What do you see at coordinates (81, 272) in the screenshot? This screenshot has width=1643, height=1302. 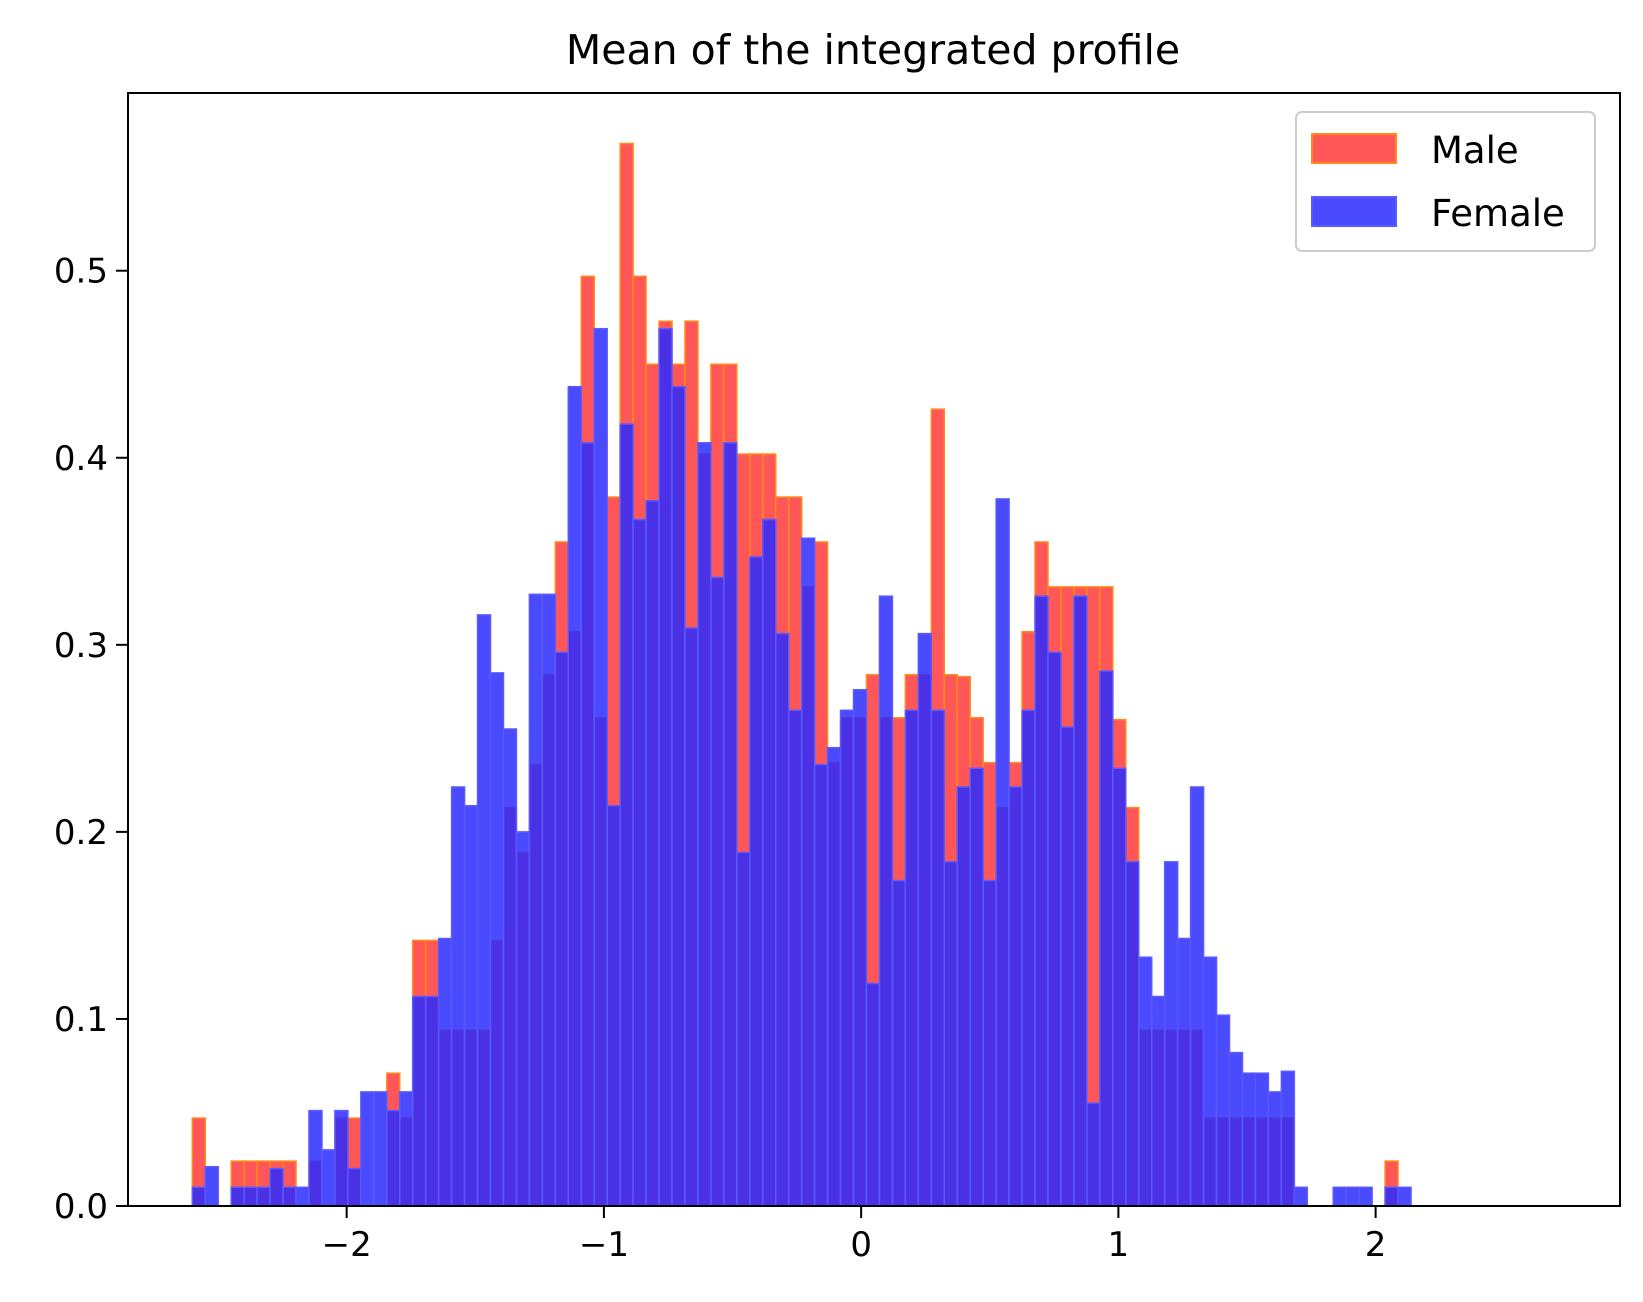 I see `y-tick-label: 0.5` at bounding box center [81, 272].